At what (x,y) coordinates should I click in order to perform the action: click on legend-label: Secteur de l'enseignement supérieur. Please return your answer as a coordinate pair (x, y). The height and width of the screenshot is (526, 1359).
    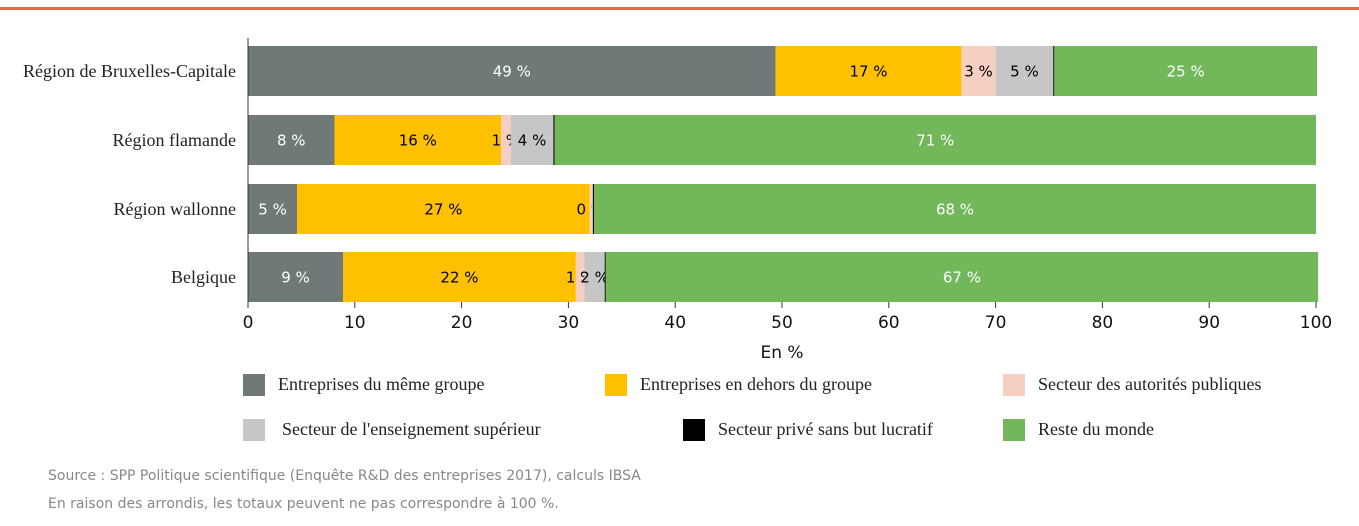
    Looking at the image, I should click on (411, 429).